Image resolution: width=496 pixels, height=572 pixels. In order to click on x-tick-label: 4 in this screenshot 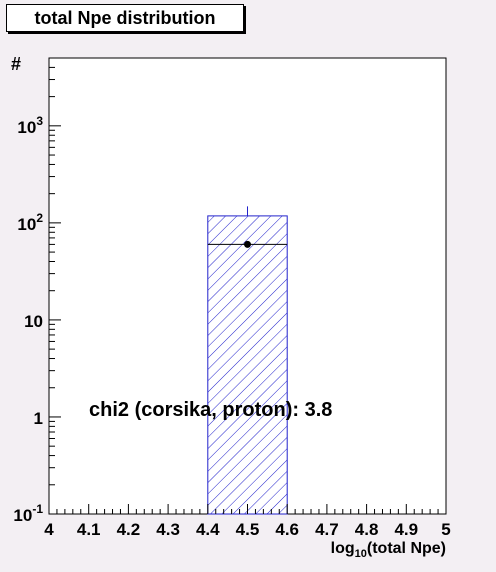, I will do `click(49, 529)`.